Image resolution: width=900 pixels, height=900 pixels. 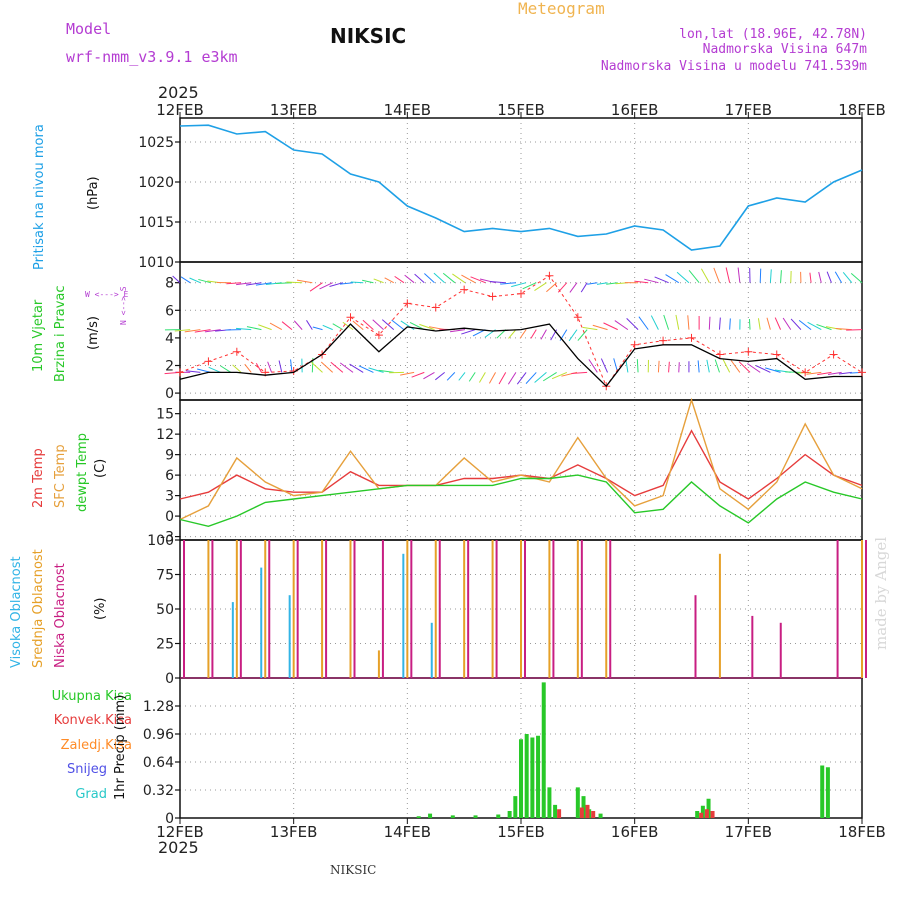 I want to click on coords-text: lon,lat (18.96E, 42.78N), so click(x=773, y=34).